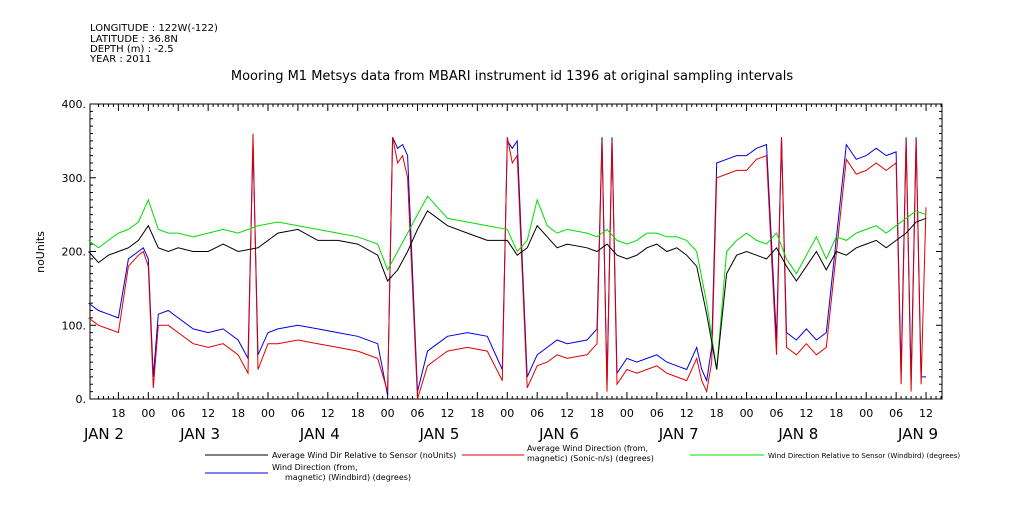  I want to click on day-label: JAN 4, so click(319, 434).